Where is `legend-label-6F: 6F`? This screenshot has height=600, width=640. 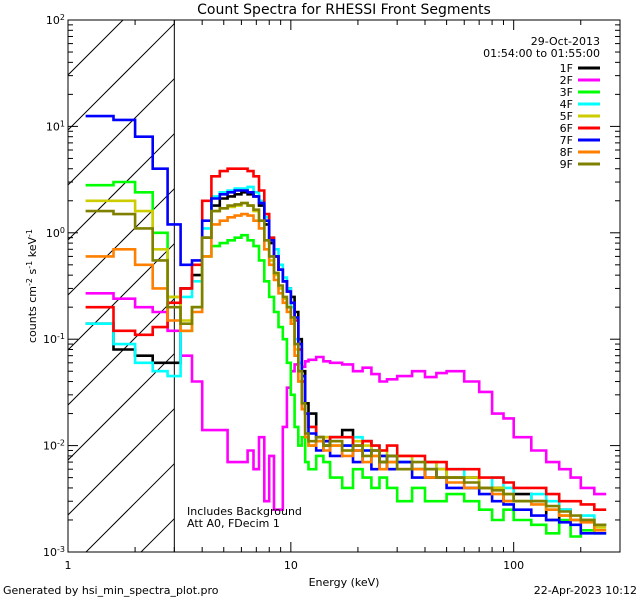
legend-label-6F: 6F is located at coordinates (566, 128).